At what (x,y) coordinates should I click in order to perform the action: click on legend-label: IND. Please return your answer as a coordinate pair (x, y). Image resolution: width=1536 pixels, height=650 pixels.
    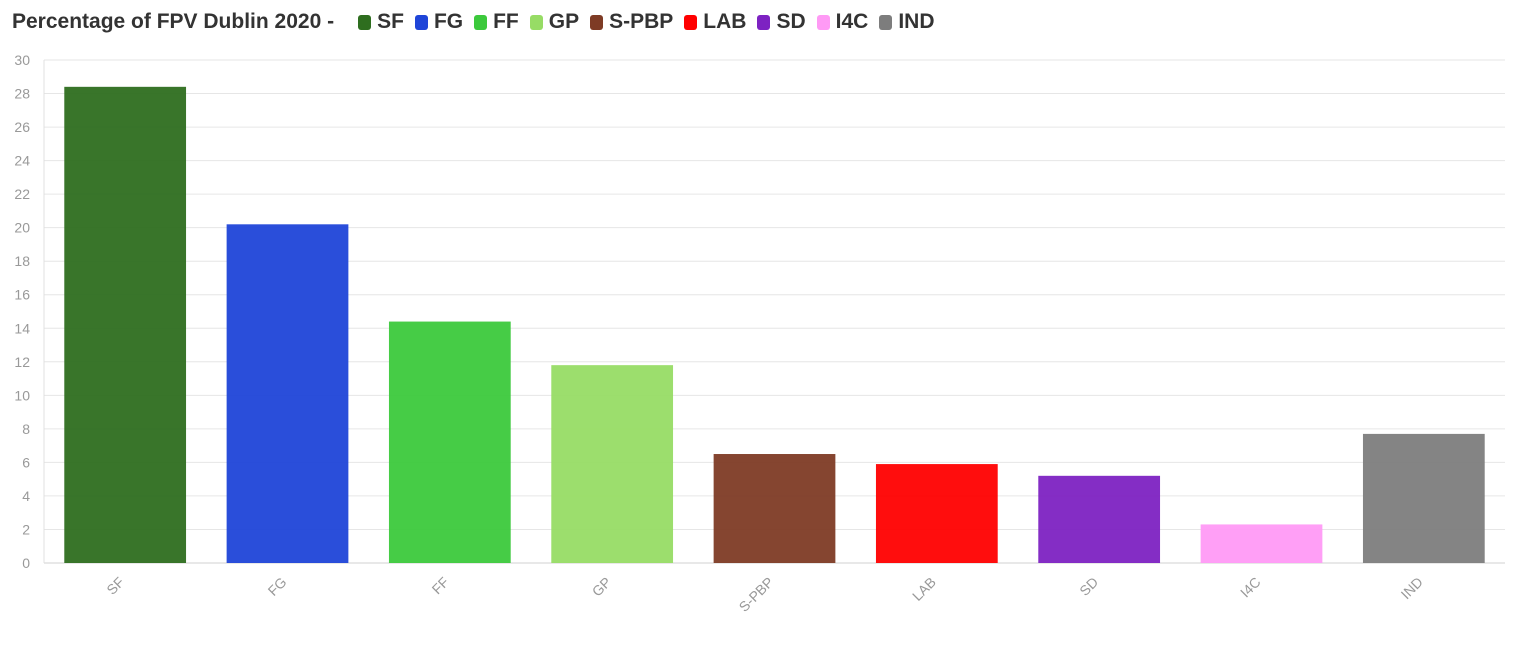
    Looking at the image, I should click on (916, 21).